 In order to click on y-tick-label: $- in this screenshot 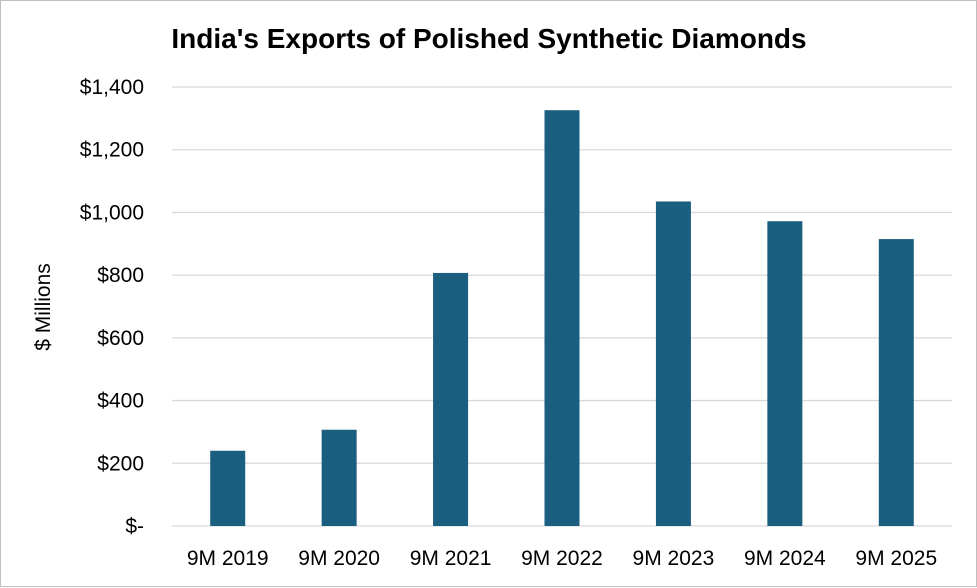, I will do `click(134, 526)`.